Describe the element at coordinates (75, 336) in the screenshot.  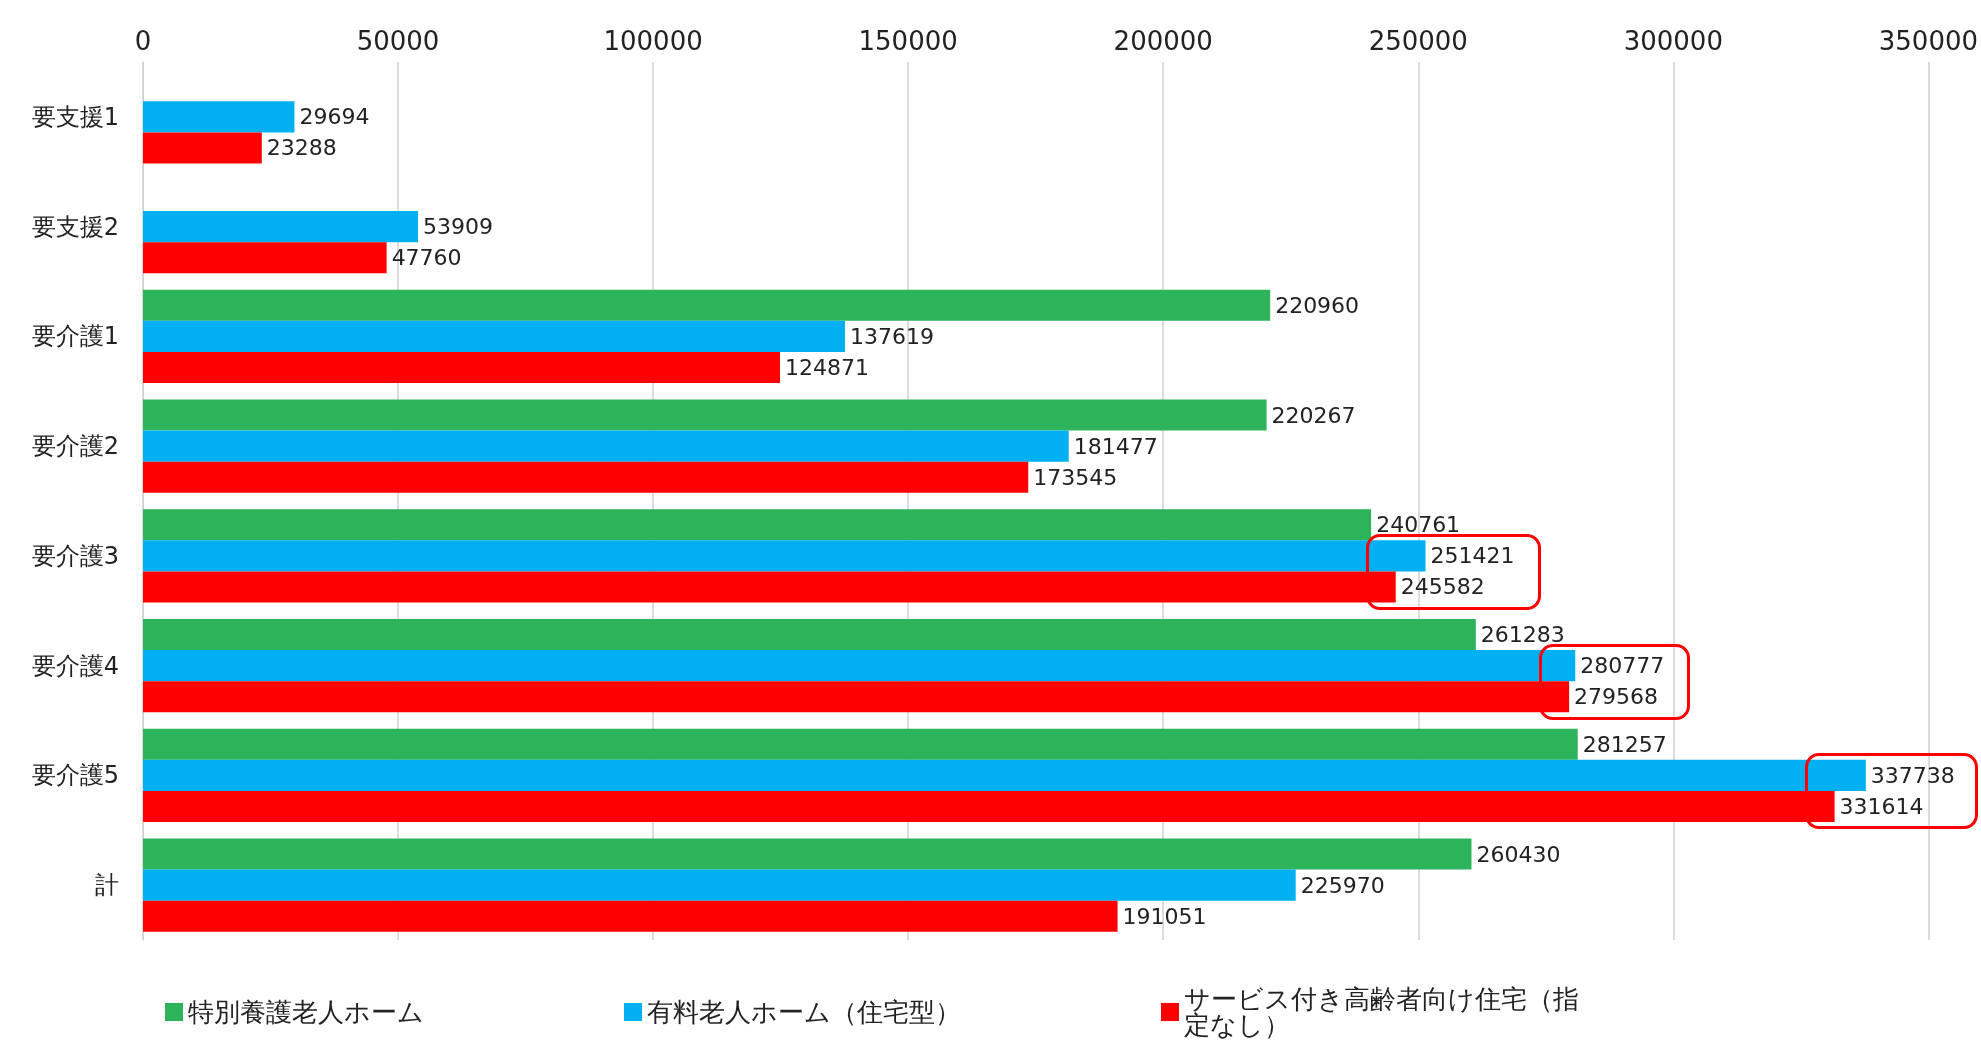
I see `y-tick-label: 要介護1` at that location.